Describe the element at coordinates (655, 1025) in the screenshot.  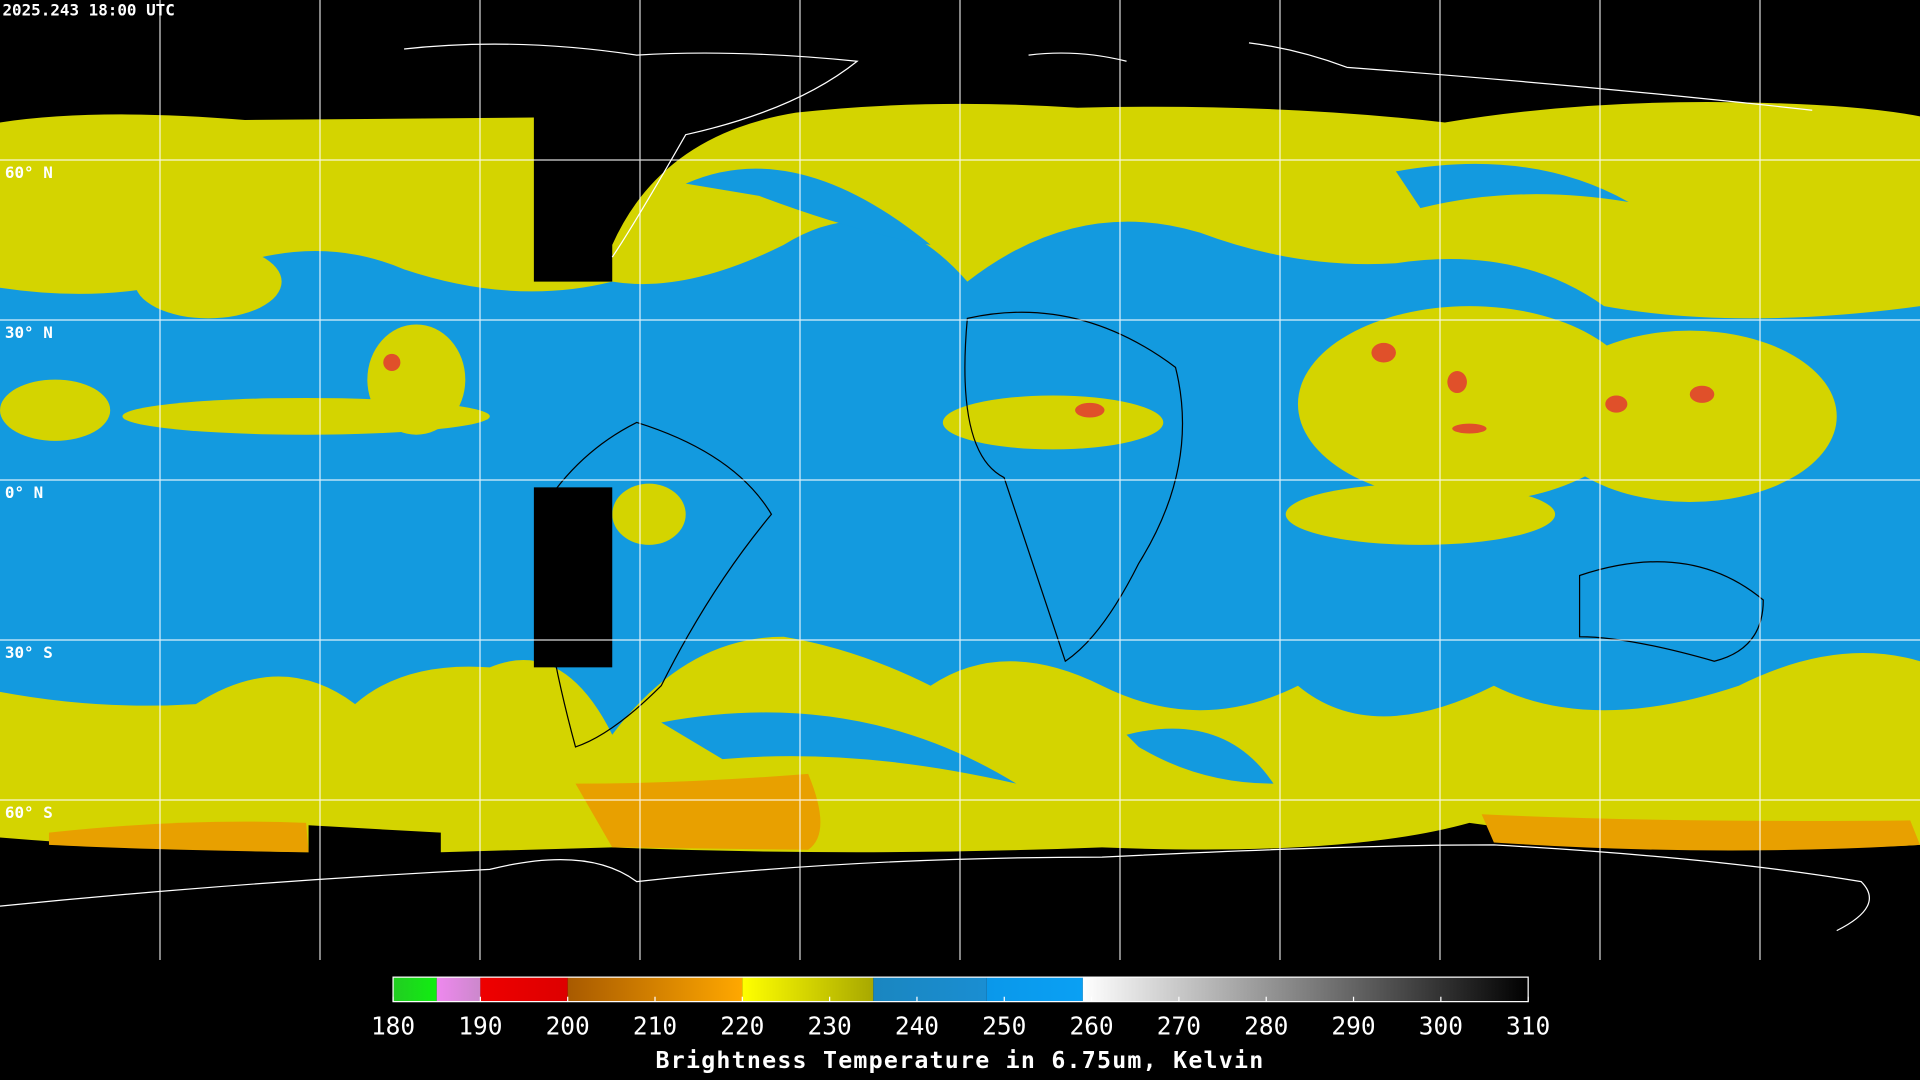
I see `colorbar-tick-label: 210` at that location.